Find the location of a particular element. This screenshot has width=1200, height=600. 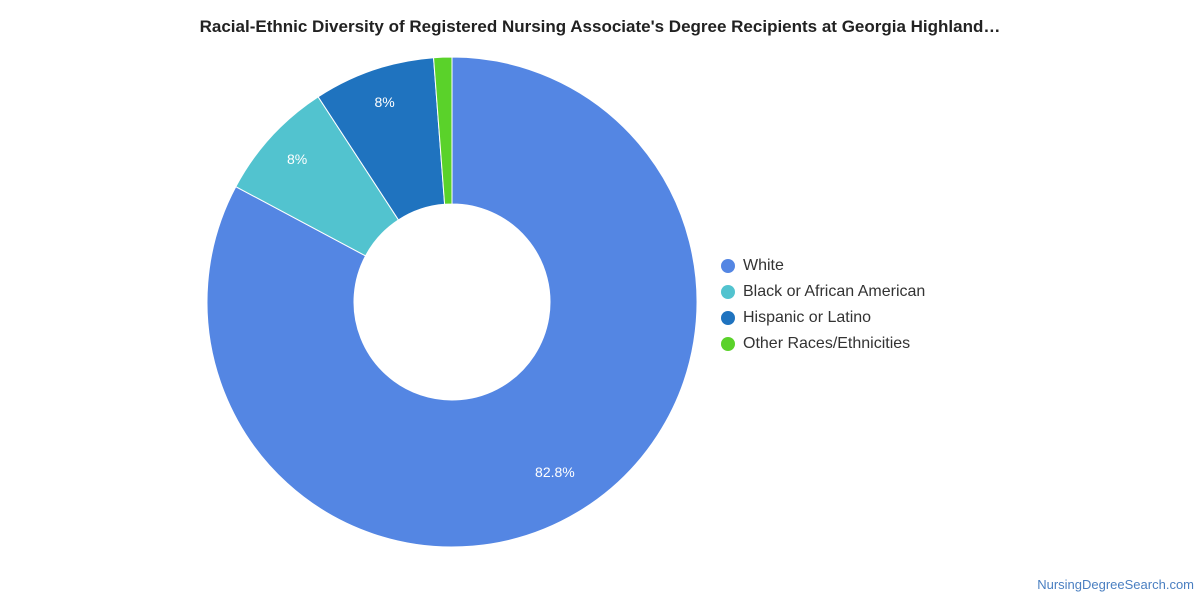

source-credit: NursingDegreeSearch.com is located at coordinates (1115, 584).